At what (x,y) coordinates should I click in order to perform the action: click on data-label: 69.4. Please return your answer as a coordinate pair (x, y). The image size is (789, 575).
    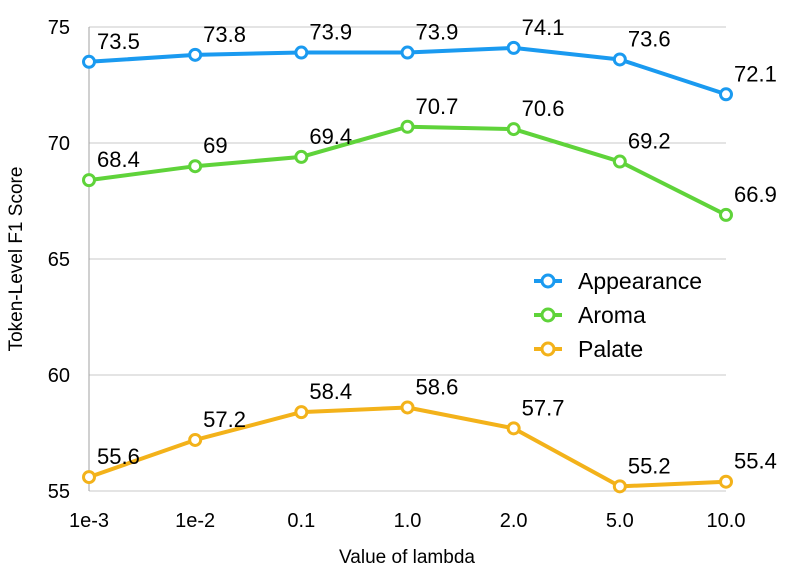
    Looking at the image, I should click on (330, 136).